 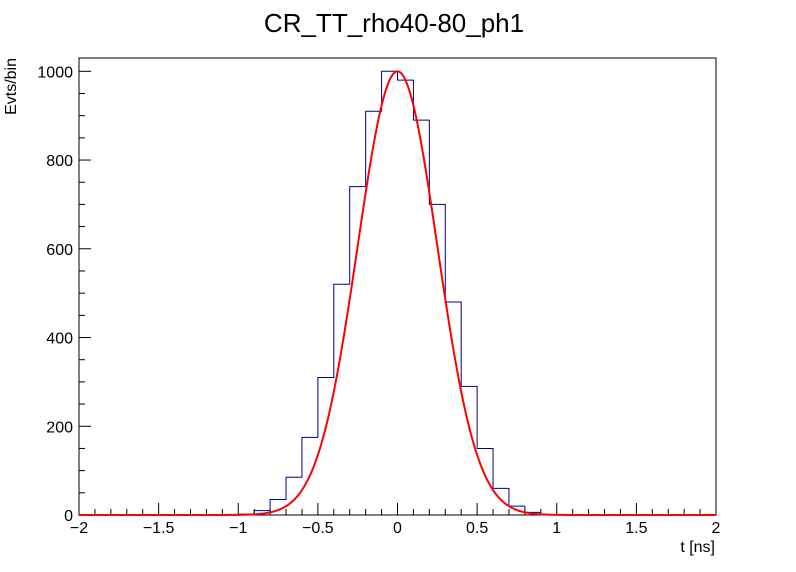 I want to click on x-tick-label: −2, so click(x=79, y=528).